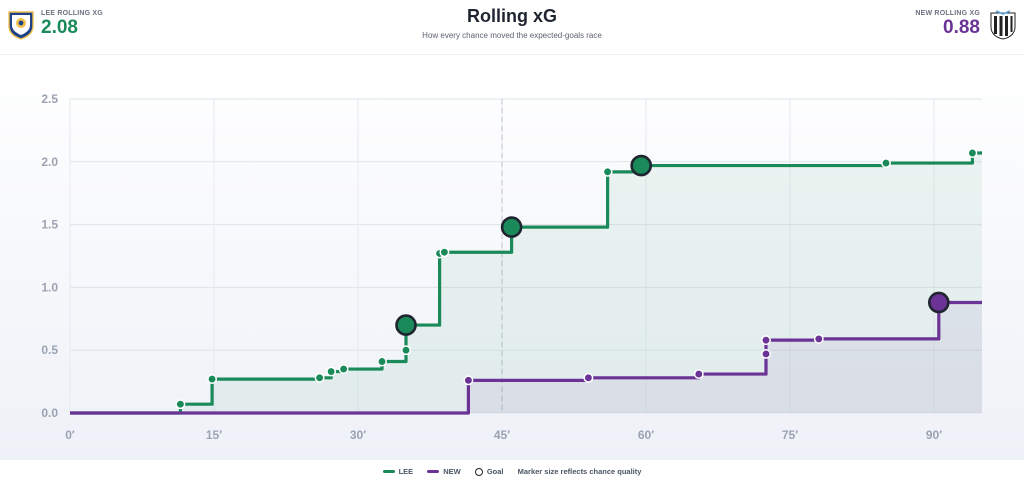 This screenshot has height=486, width=1024. Describe the element at coordinates (646, 435) in the screenshot. I see `x-tick-label: 60′` at that location.